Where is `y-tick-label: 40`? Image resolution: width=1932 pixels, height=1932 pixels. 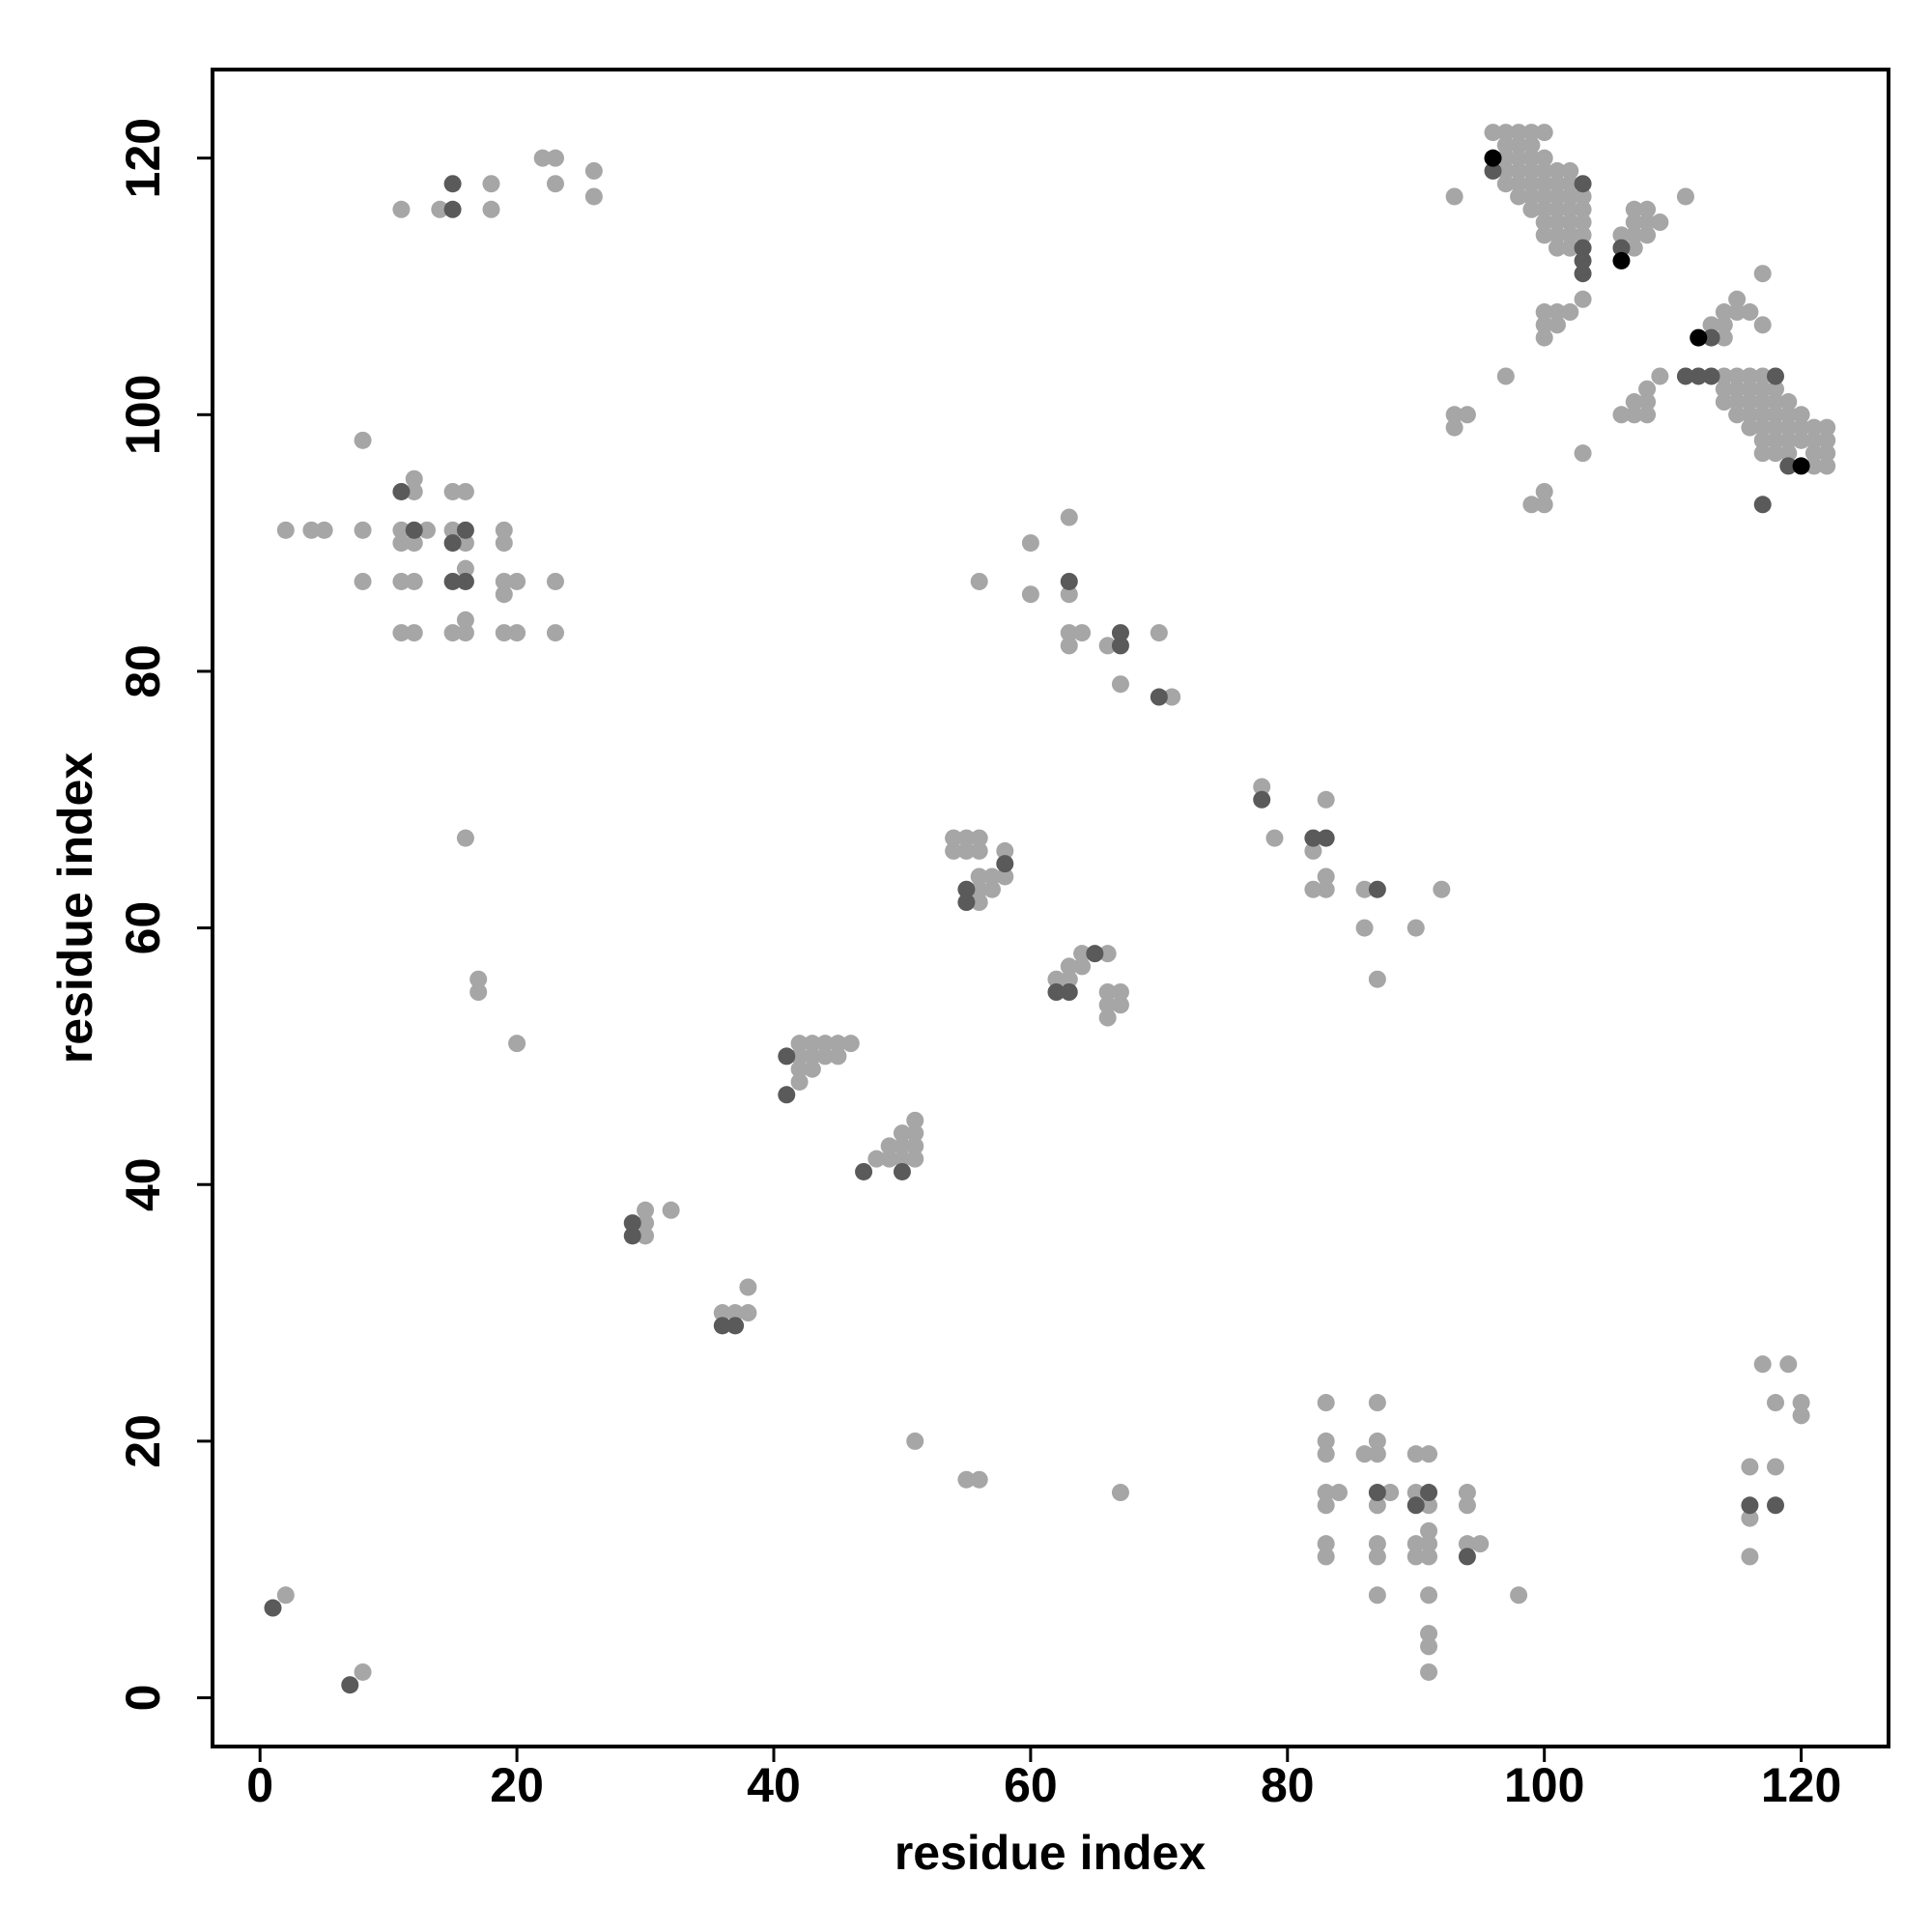 y-tick-label: 40 is located at coordinates (143, 1184).